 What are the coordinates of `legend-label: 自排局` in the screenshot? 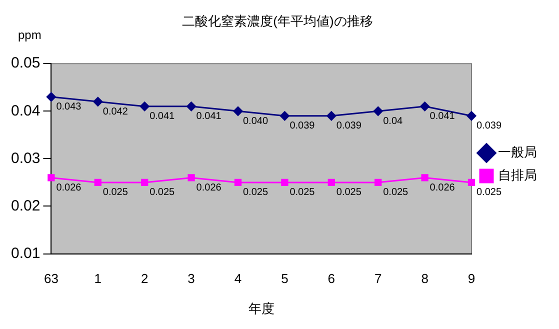 It's located at (517, 175).